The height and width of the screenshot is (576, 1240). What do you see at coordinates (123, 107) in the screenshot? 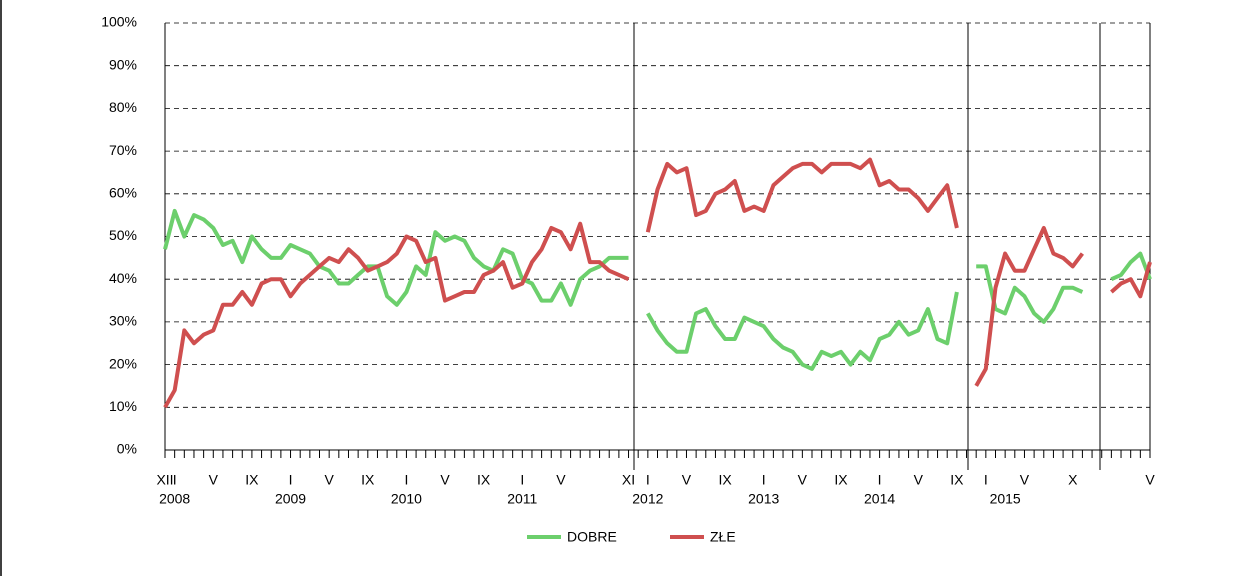
I see `y-tick-label: 80%` at bounding box center [123, 107].